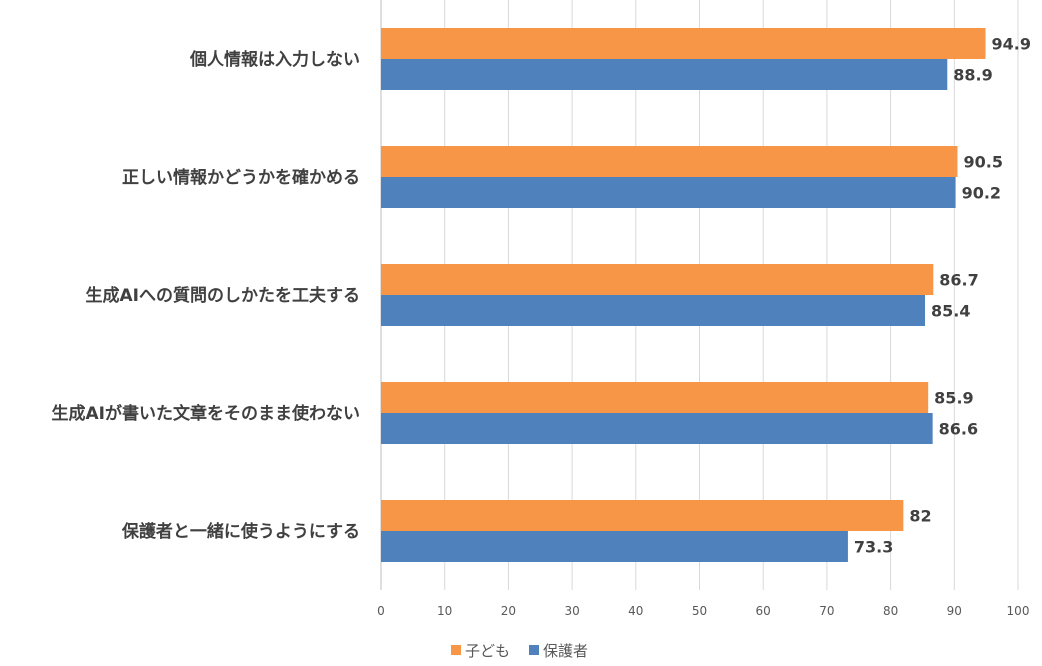  What do you see at coordinates (381, 611) in the screenshot?
I see `x-tick-label: 0` at bounding box center [381, 611].